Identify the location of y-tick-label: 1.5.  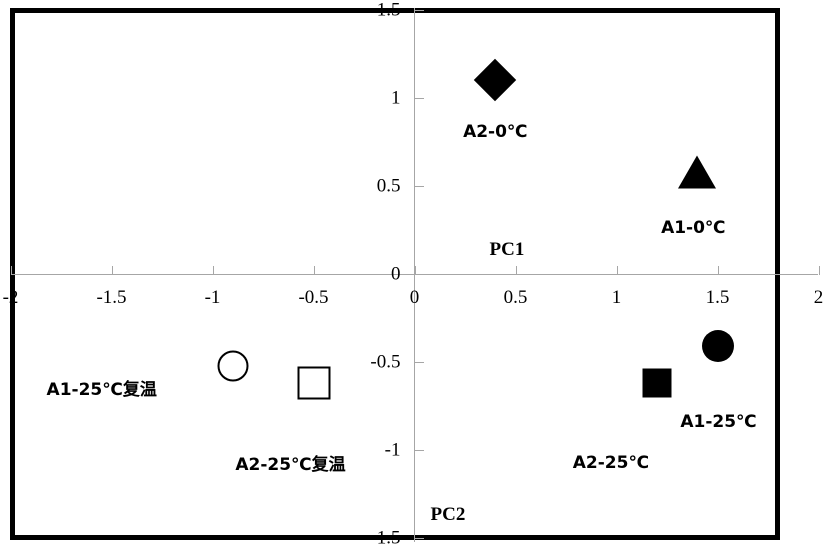
(388, 10).